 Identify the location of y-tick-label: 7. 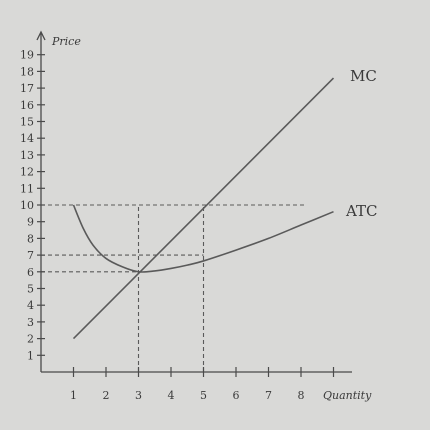
(30, 255).